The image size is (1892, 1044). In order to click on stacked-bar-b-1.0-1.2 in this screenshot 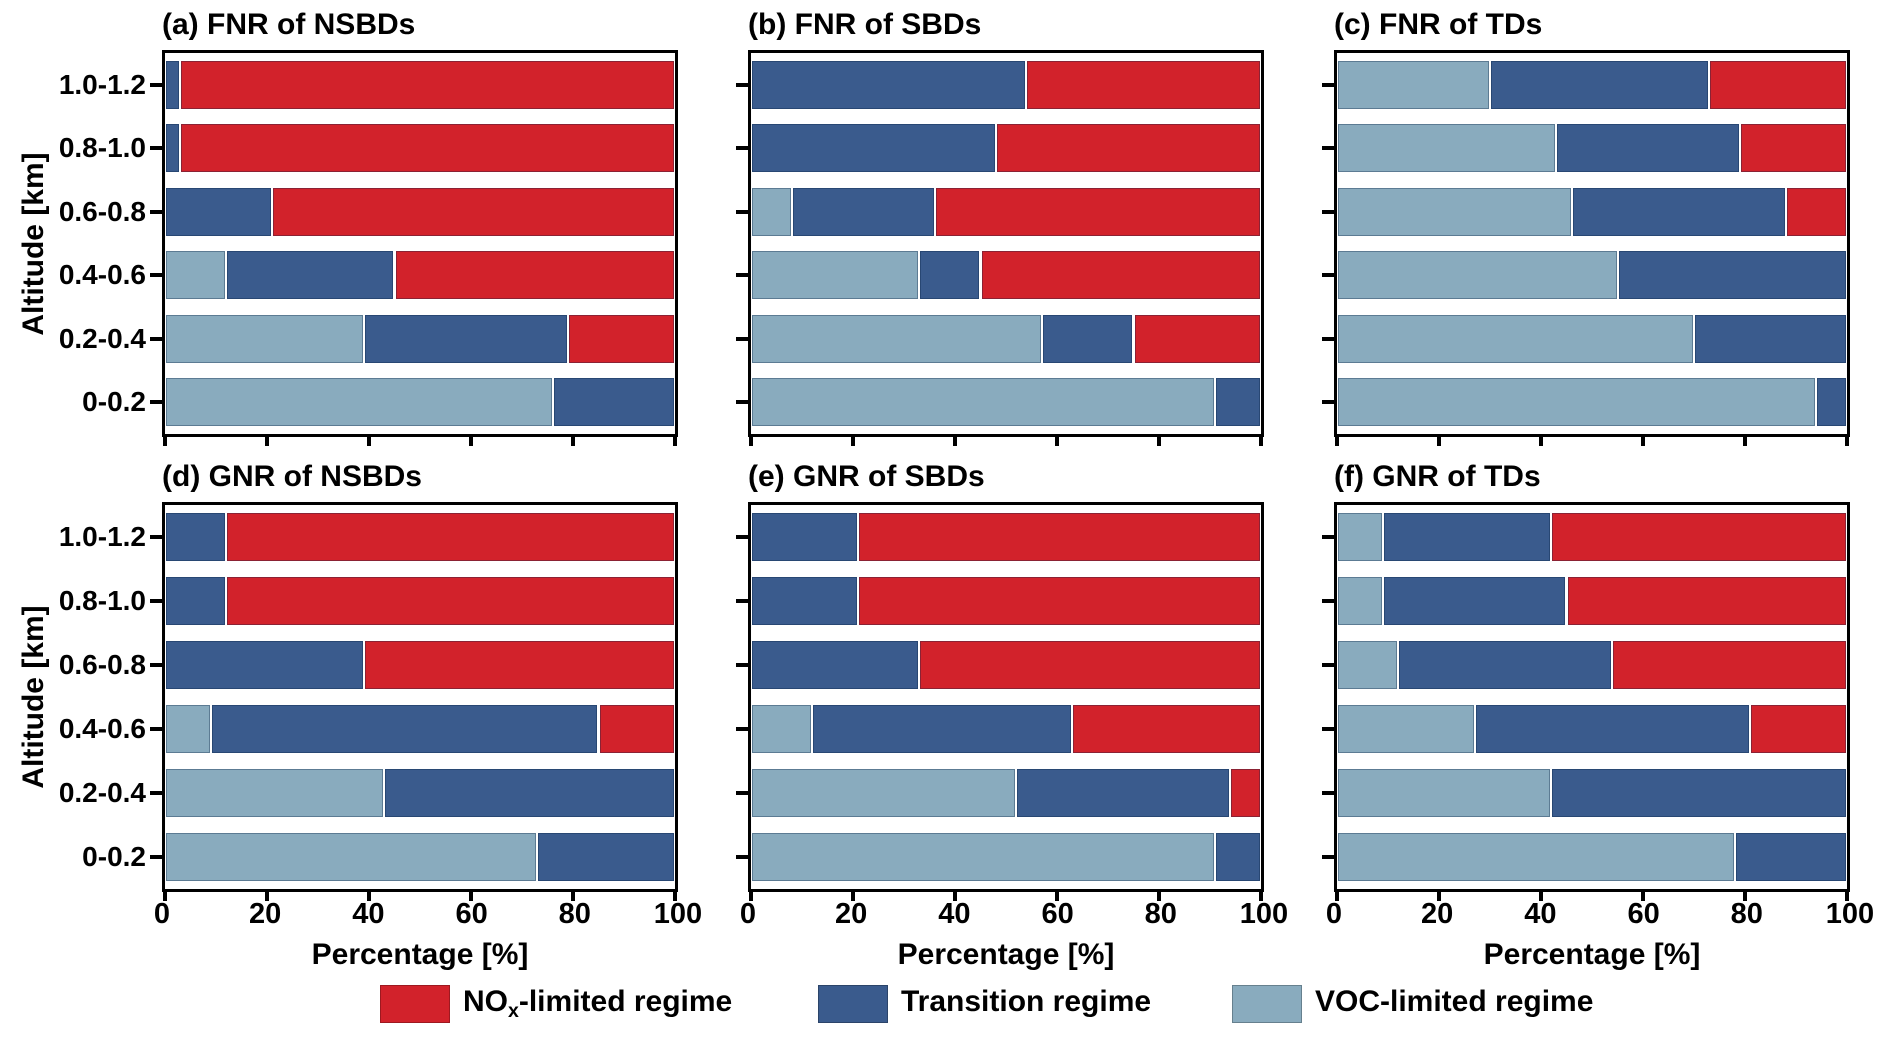, I will do `click(1006, 84)`.